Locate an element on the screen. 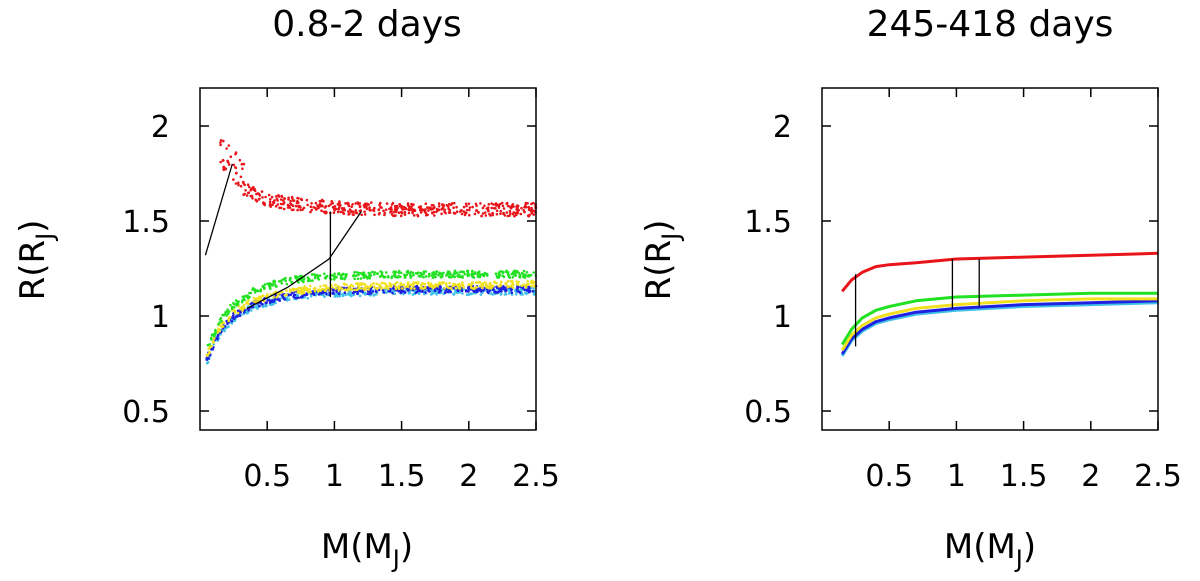  x-tick-label: 2 is located at coordinates (1090, 476).